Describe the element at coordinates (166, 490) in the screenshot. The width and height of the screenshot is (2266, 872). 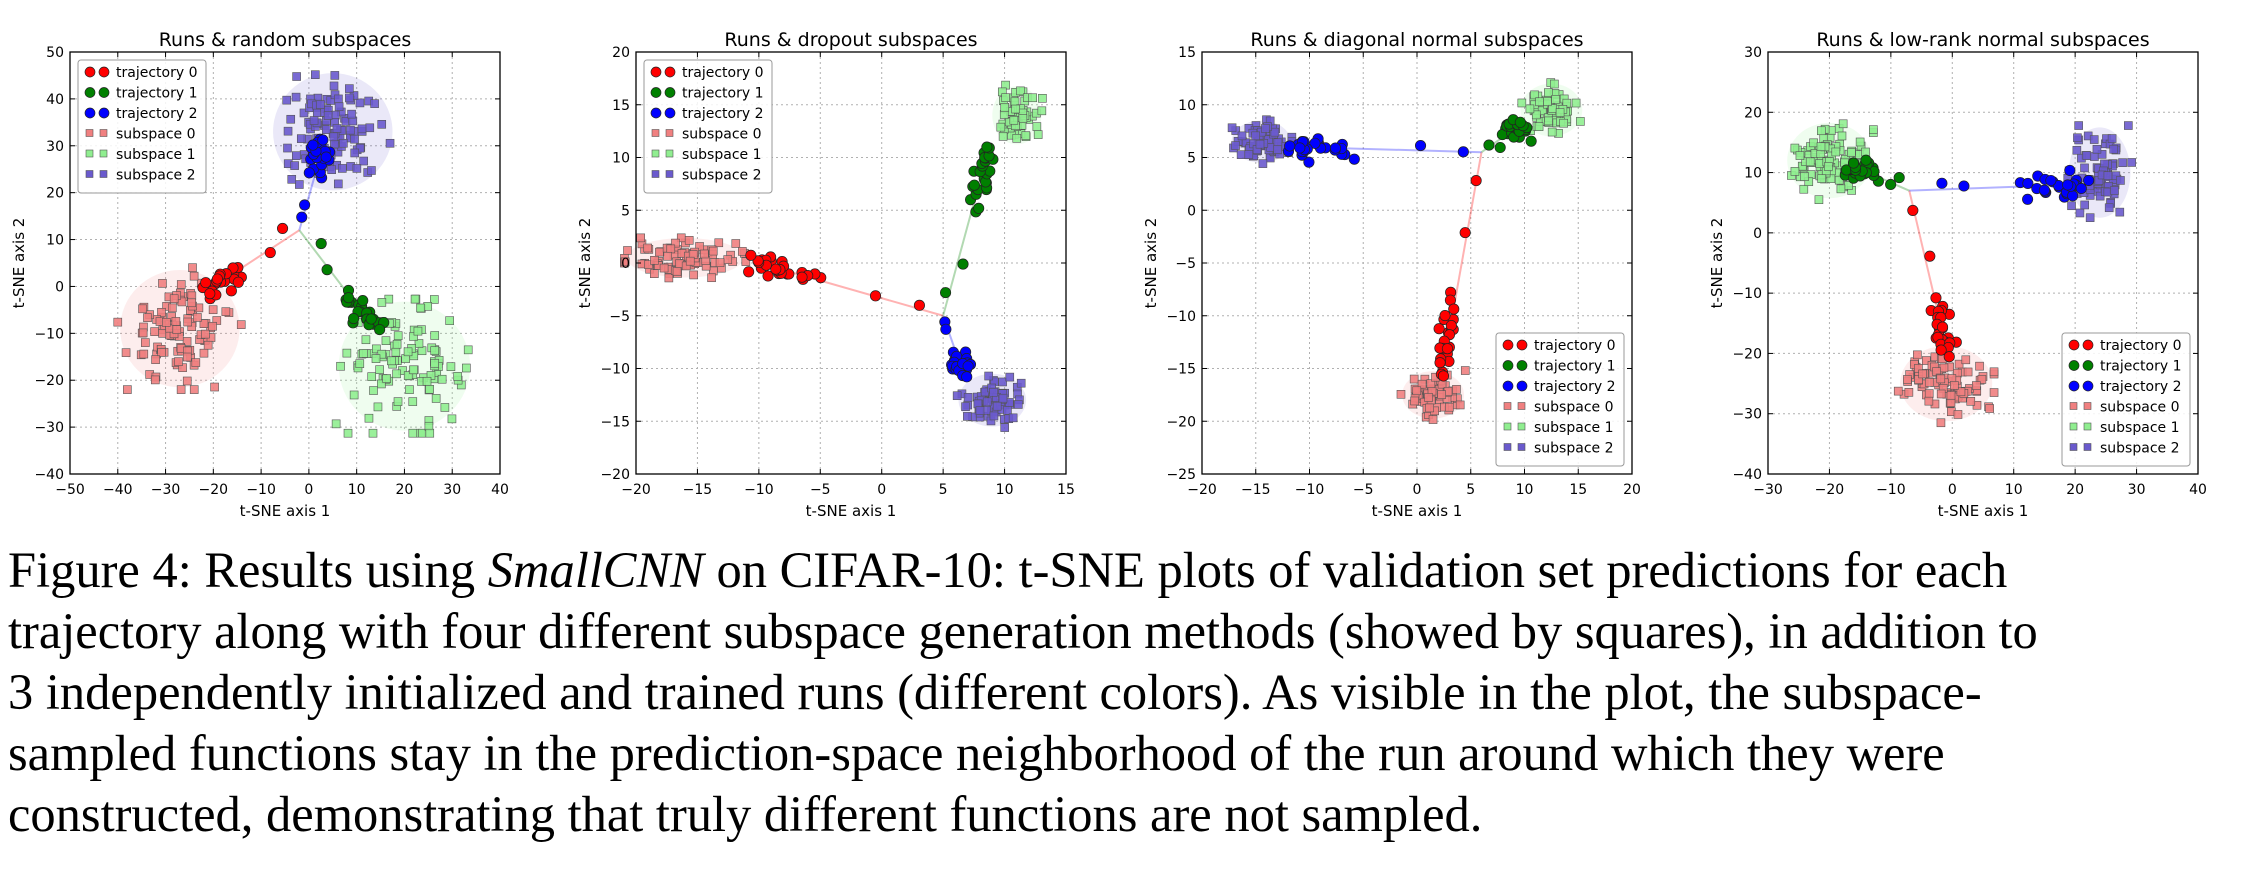
I see `x-tick-label: −30` at that location.